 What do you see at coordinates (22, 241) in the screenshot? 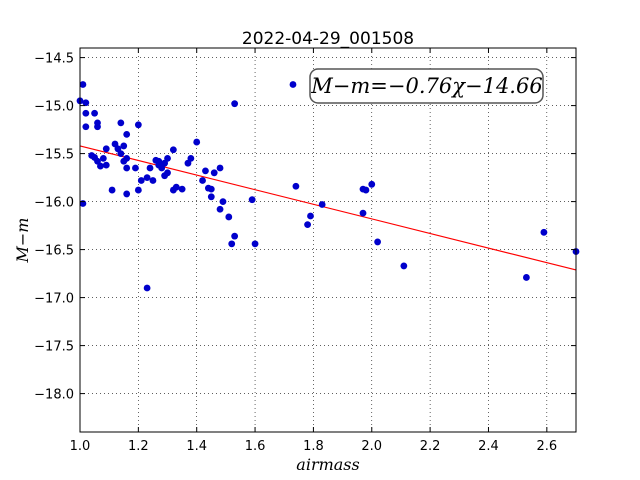
I see `y-axis-label: M−m` at bounding box center [22, 241].